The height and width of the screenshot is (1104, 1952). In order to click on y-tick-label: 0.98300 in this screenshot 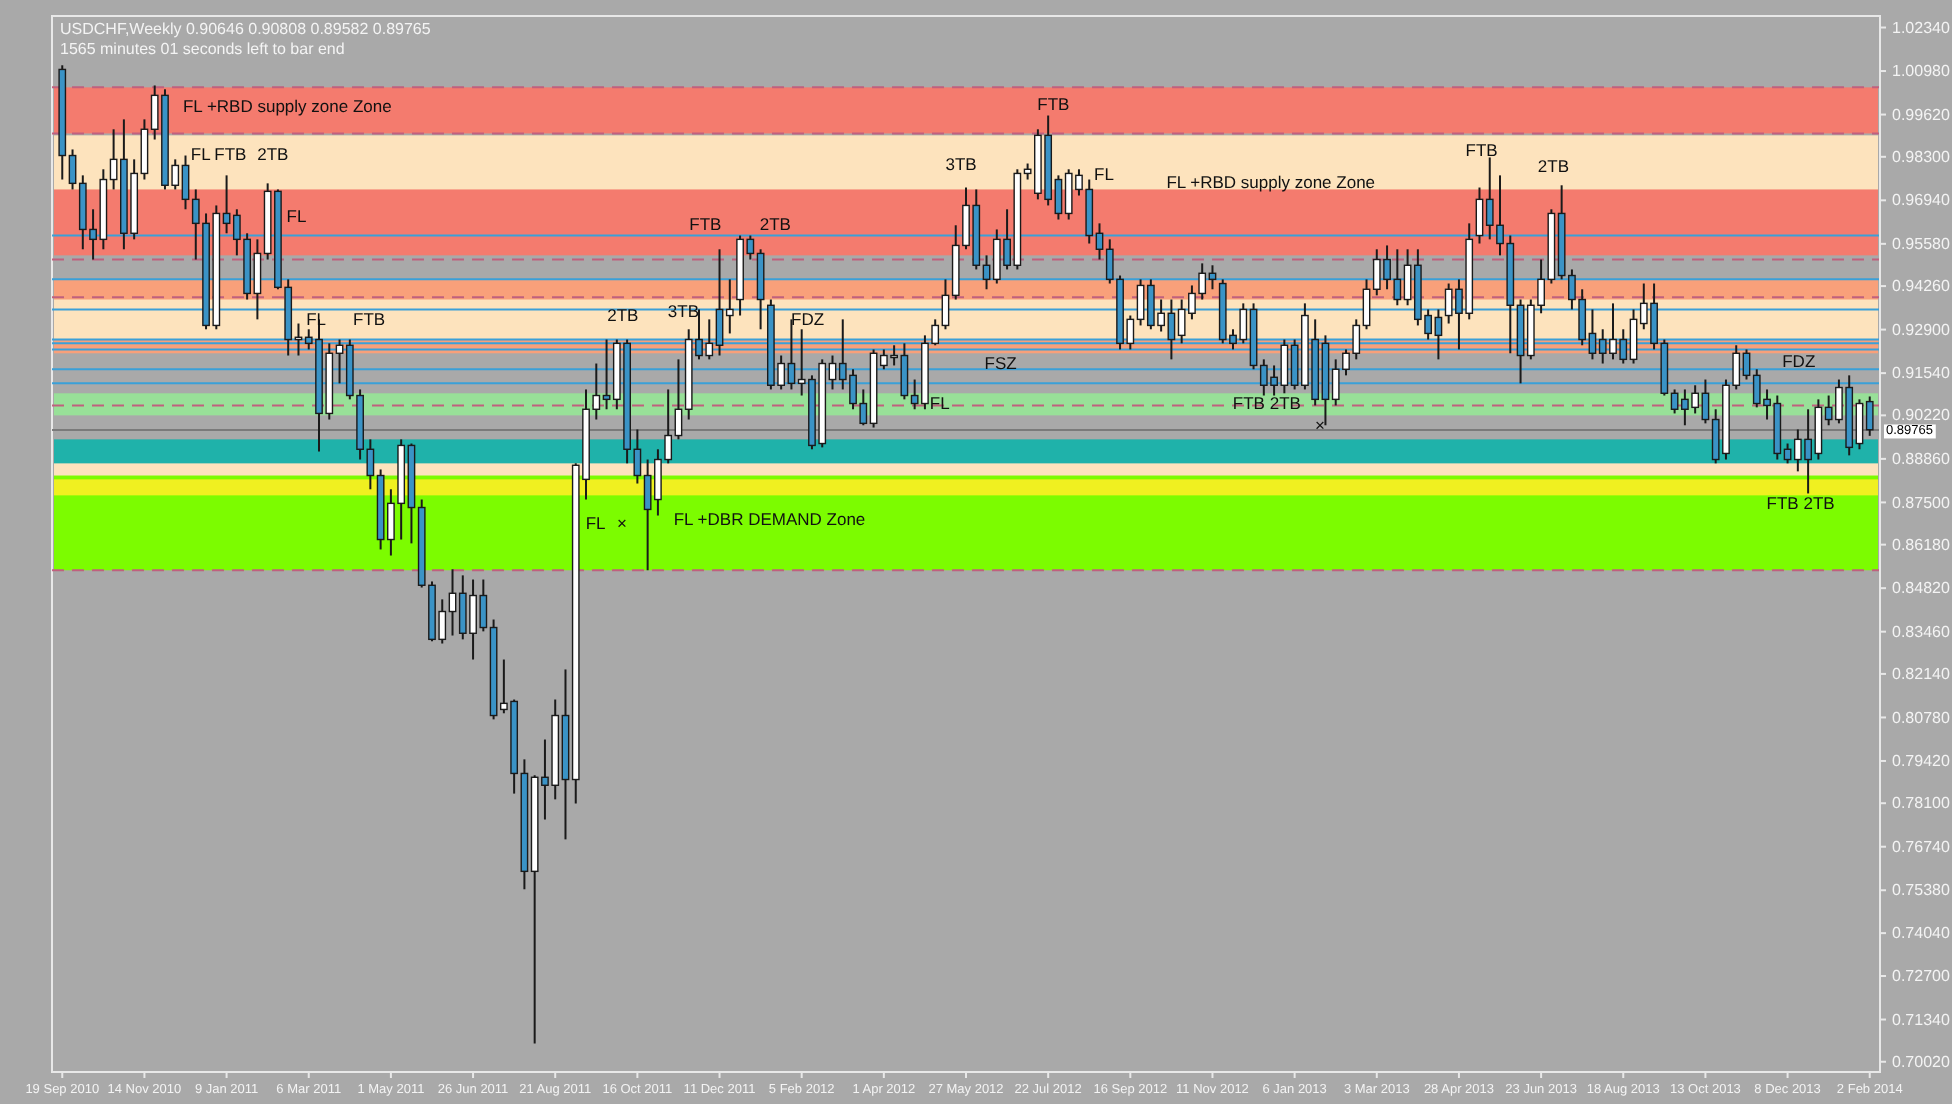, I will do `click(1921, 156)`.